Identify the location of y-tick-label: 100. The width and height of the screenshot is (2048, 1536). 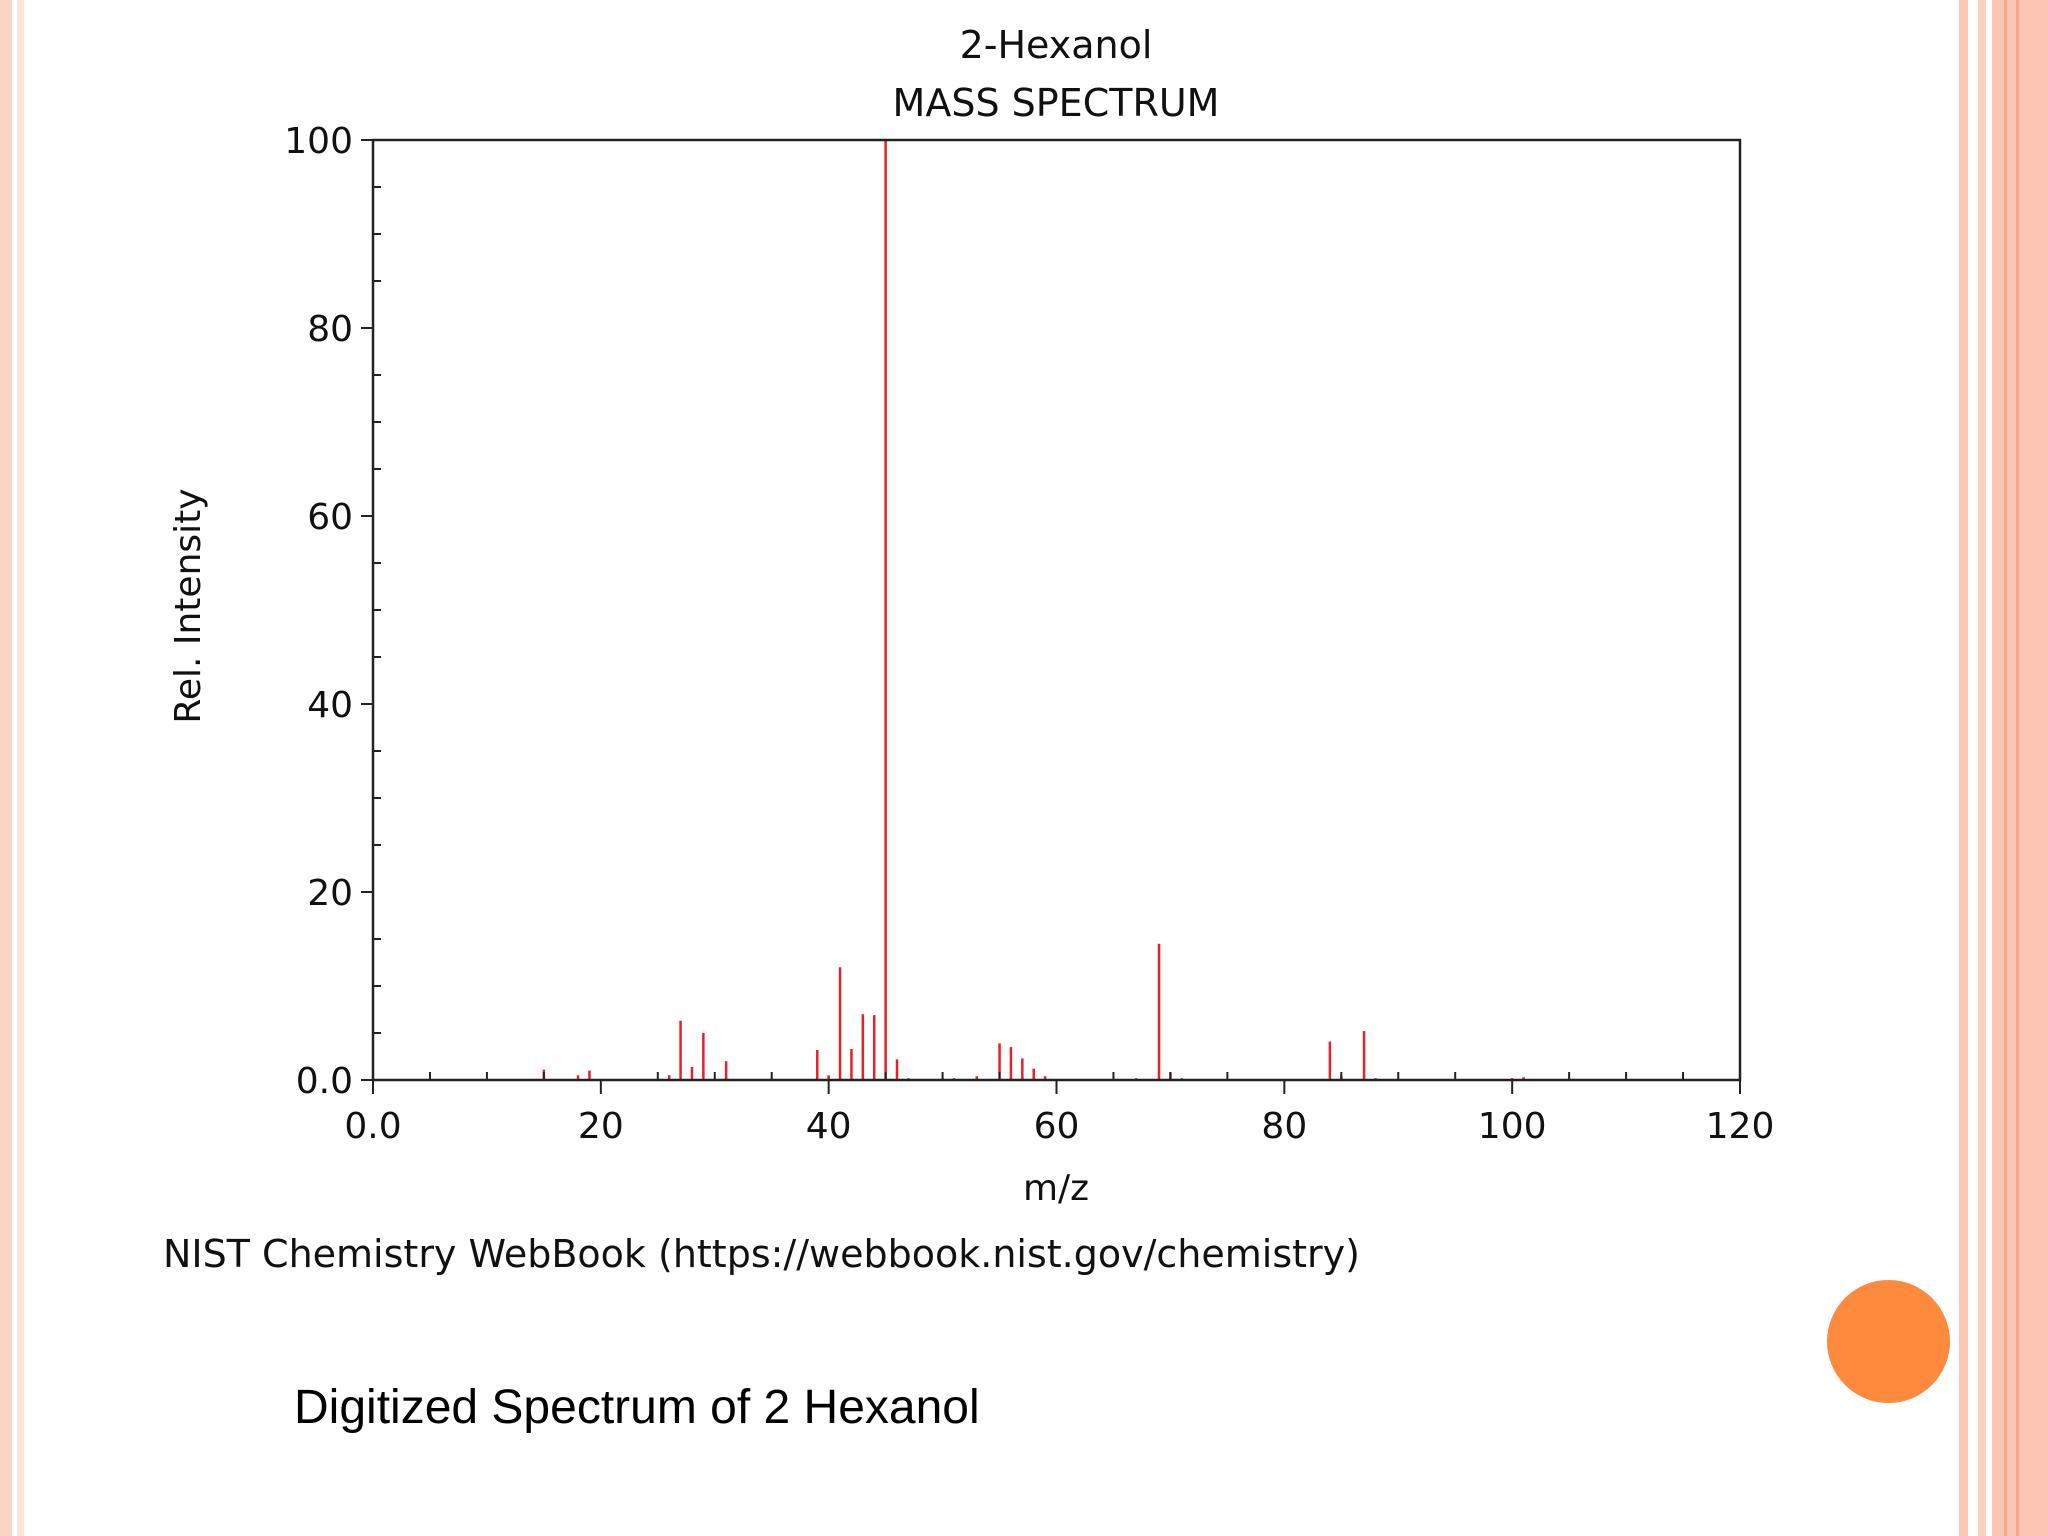
(318, 141).